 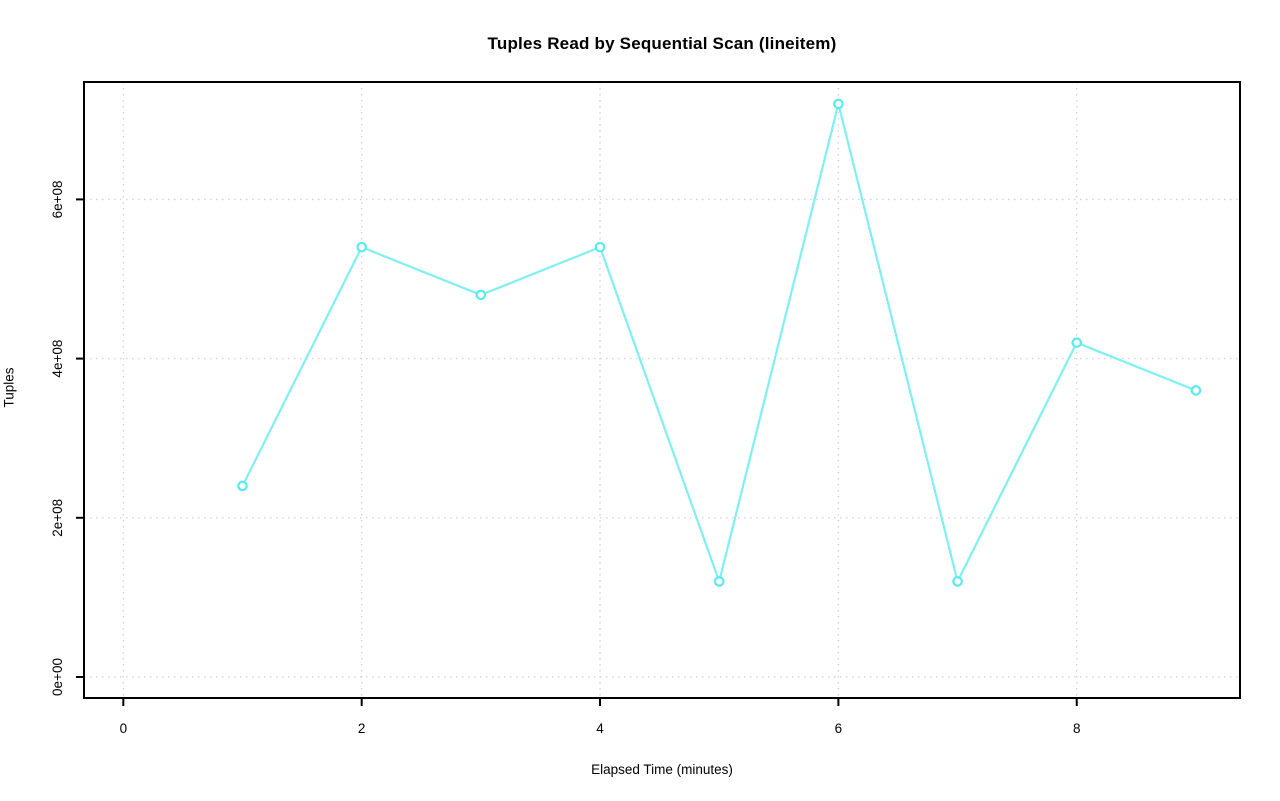 I want to click on x-tick-label: 2, so click(x=362, y=728).